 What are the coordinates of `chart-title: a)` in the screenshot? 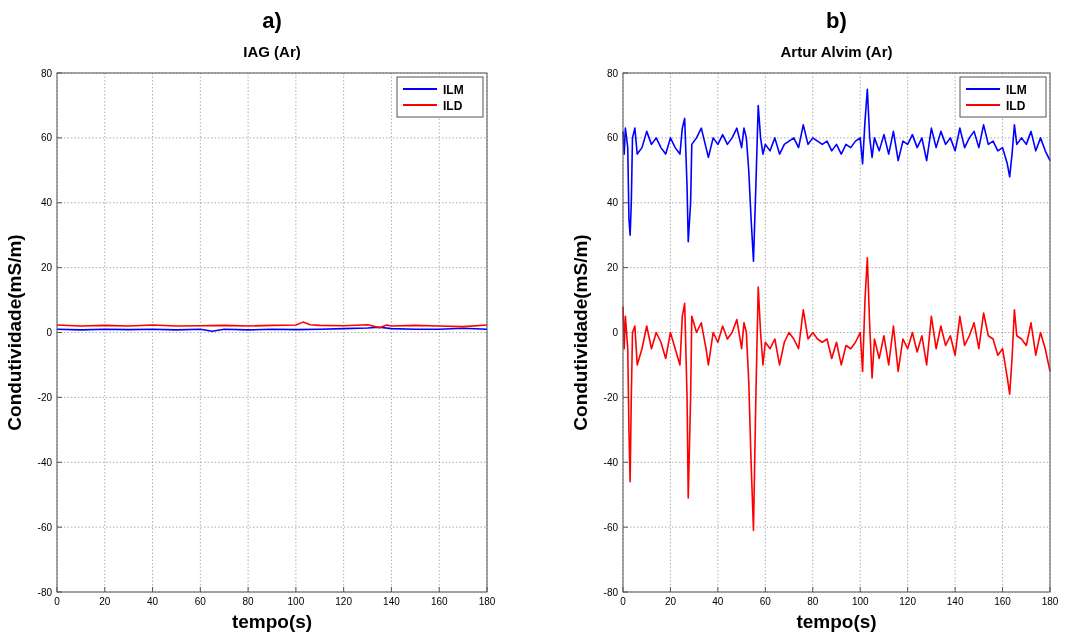 It's located at (272, 20).